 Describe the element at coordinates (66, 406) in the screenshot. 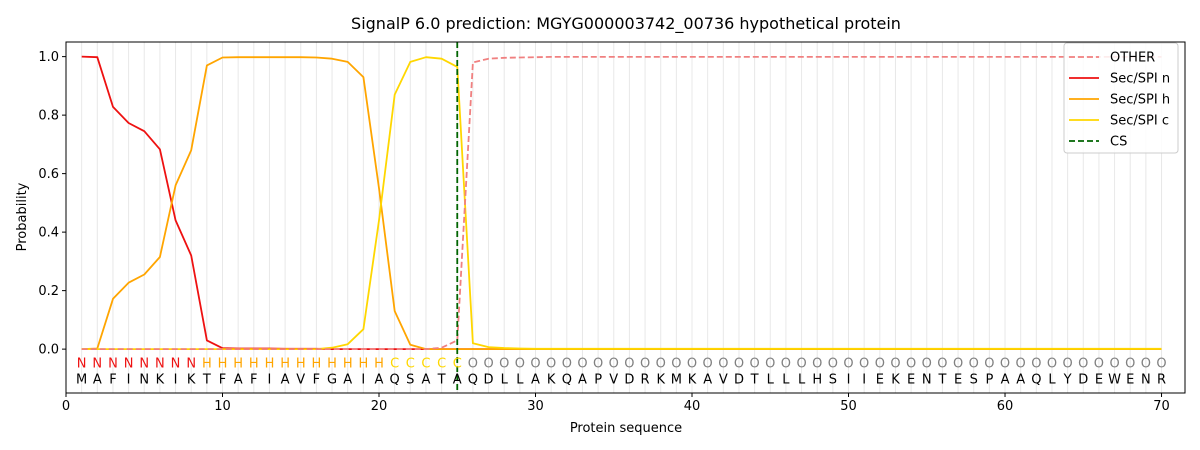

I see `x-tick-label: 0` at that location.